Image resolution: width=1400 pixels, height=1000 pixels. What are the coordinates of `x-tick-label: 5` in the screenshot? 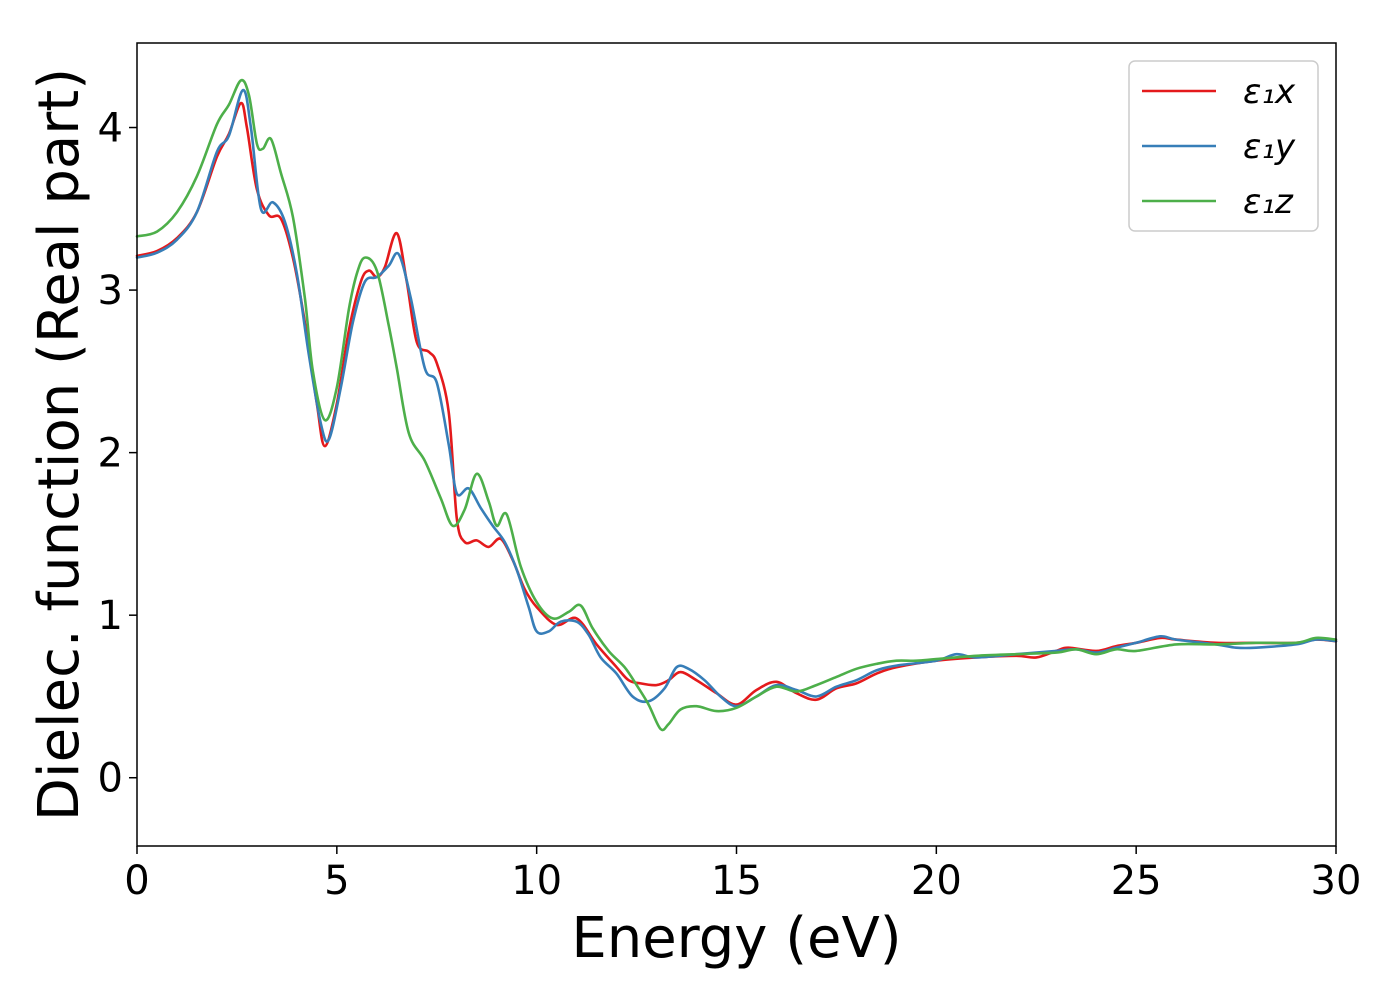 It's located at (336, 881).